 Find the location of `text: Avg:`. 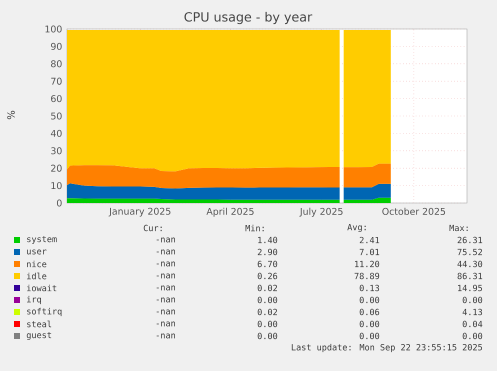

text: Avg: is located at coordinates (356, 228).